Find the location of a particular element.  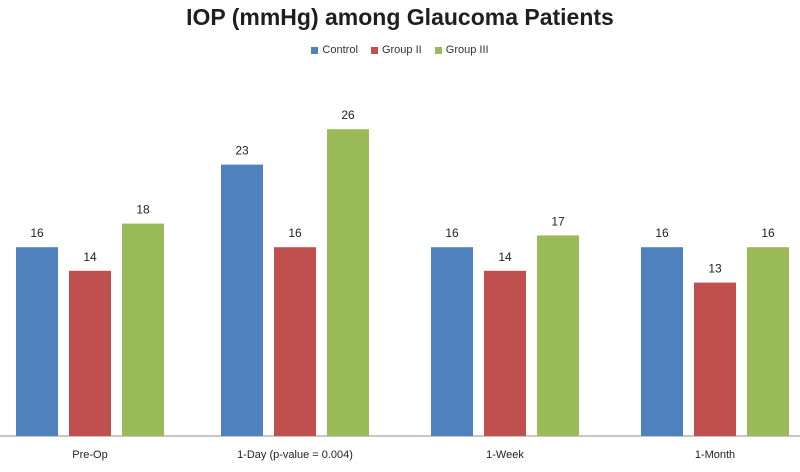

bar-group-ii-1-month is located at coordinates (715, 359).